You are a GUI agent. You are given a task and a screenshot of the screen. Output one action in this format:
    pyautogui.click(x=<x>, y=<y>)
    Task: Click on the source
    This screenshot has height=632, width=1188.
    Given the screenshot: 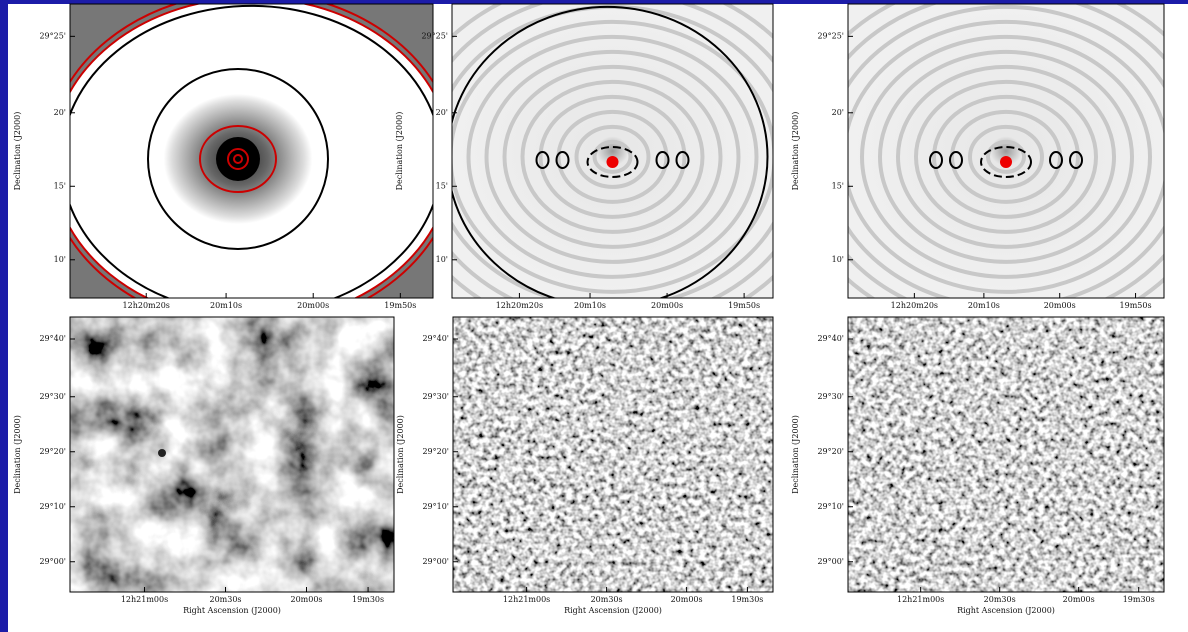 What is the action you would take?
    pyautogui.click(x=162, y=453)
    